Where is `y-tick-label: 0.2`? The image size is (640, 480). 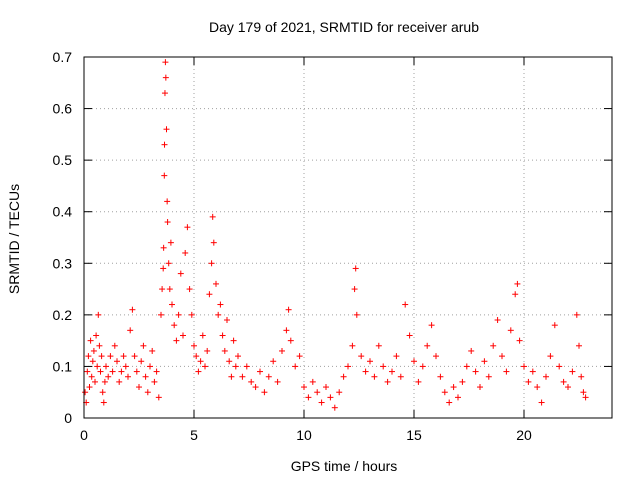
y-tick-label: 0.2 is located at coordinates (63, 315).